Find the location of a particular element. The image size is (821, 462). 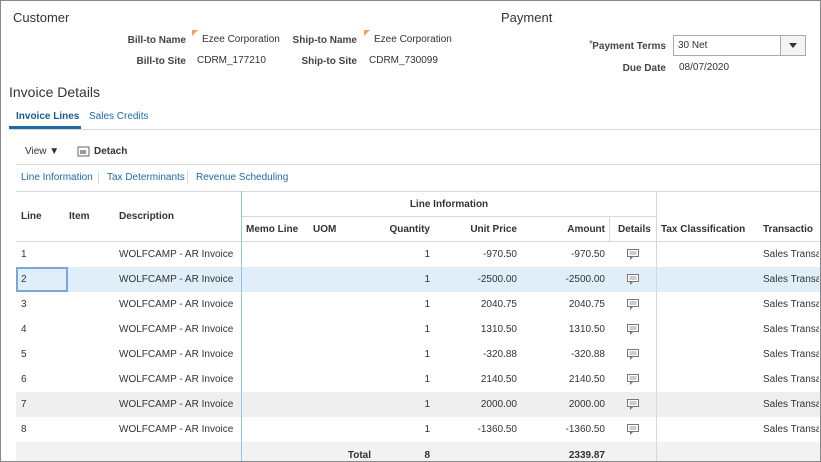

dropdown-button is located at coordinates (792, 45).